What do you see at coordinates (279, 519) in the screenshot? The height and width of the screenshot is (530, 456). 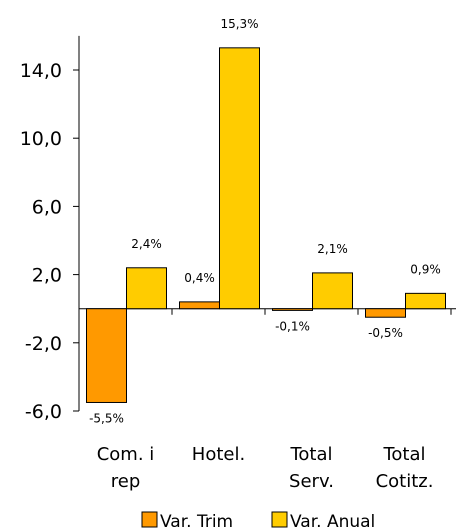 I see `legend-swatch-var-anual` at bounding box center [279, 519].